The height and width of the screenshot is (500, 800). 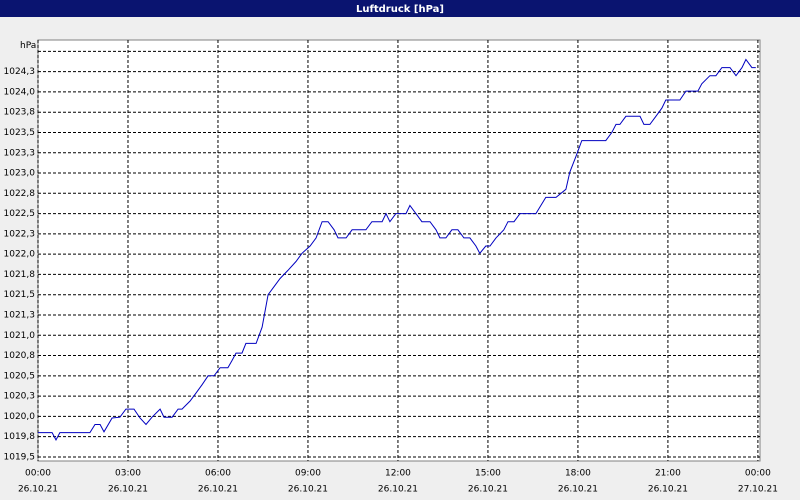 I want to click on y-tick-label: 1023,3, so click(x=20, y=153).